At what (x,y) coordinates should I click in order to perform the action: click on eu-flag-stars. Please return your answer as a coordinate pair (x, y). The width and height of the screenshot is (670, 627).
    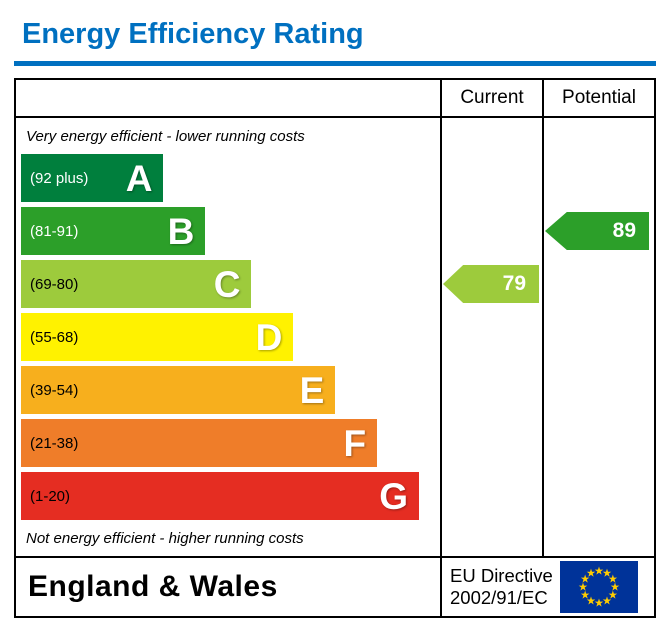
    Looking at the image, I should click on (599, 586).